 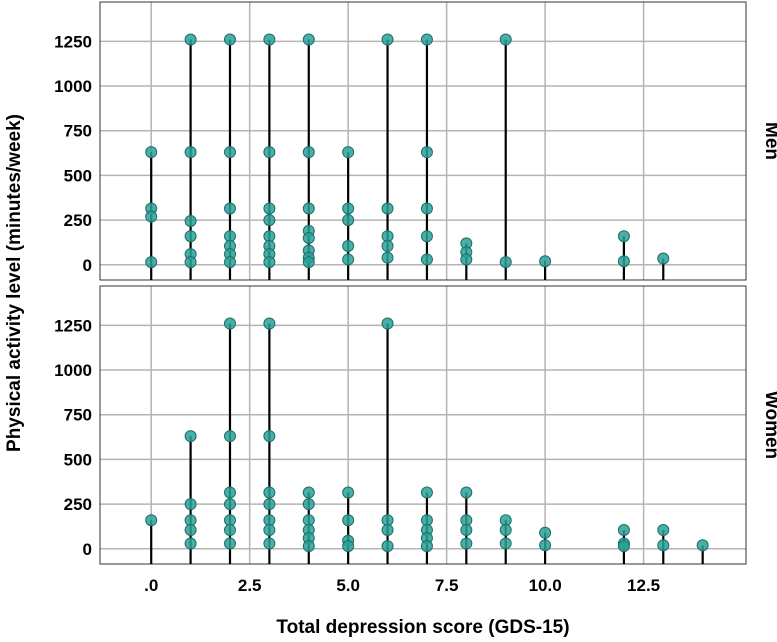 What do you see at coordinates (151, 585) in the screenshot?
I see `x-tick-label: .0` at bounding box center [151, 585].